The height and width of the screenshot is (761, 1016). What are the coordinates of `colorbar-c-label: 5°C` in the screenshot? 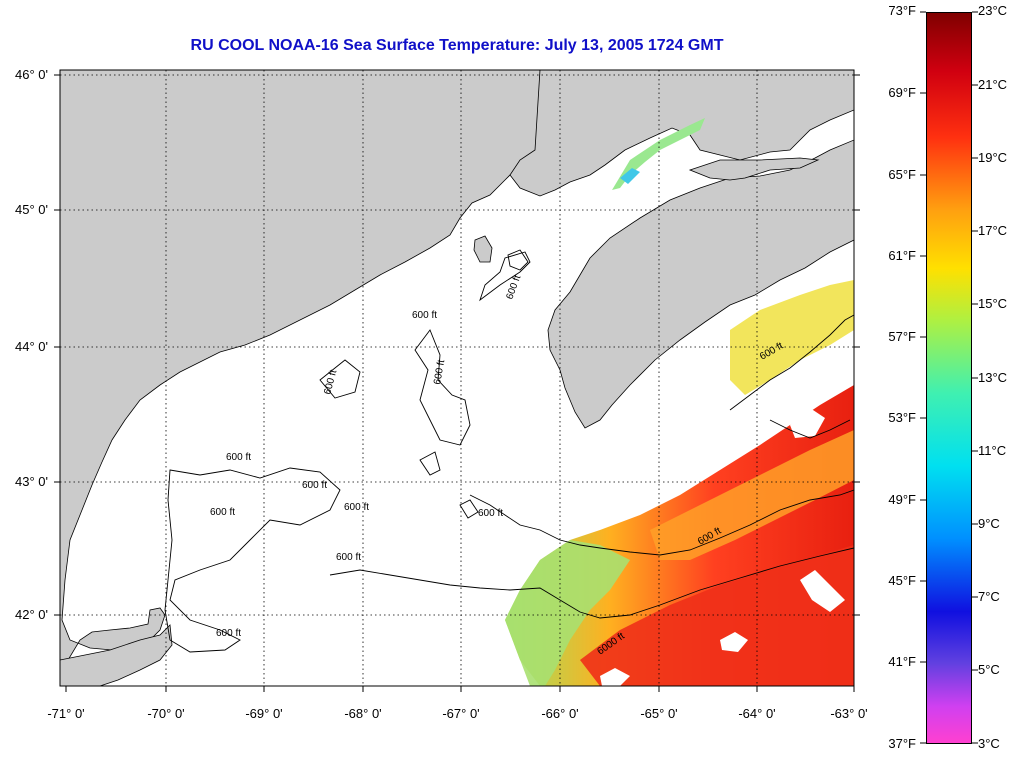 It's located at (989, 669).